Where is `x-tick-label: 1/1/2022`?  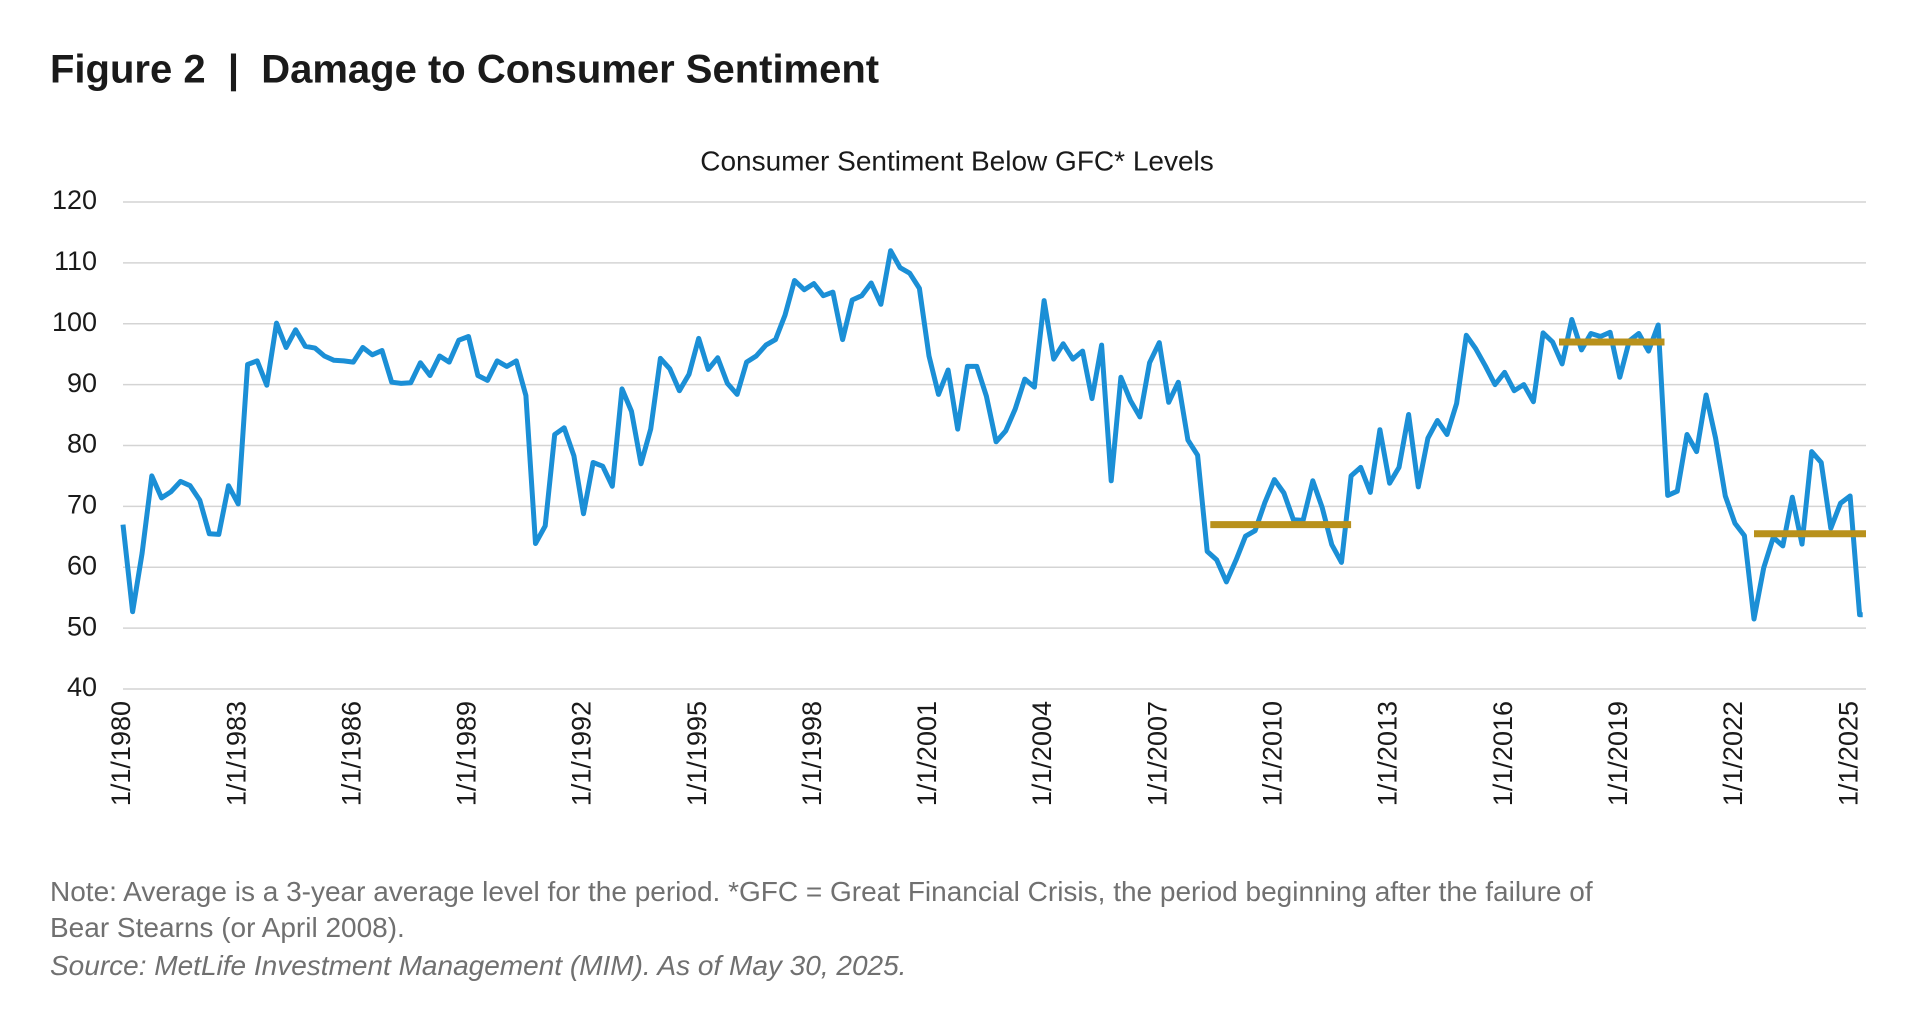
x-tick-label: 1/1/2022 is located at coordinates (1733, 753).